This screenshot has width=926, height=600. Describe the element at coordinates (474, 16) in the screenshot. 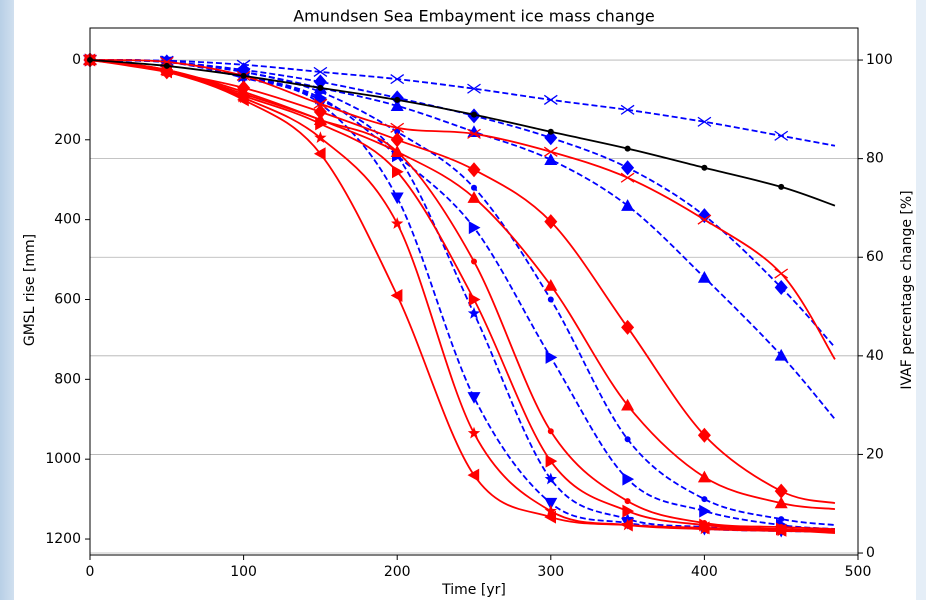

I see `chart-title: Amundsen Sea Embayment ice mass change` at that location.